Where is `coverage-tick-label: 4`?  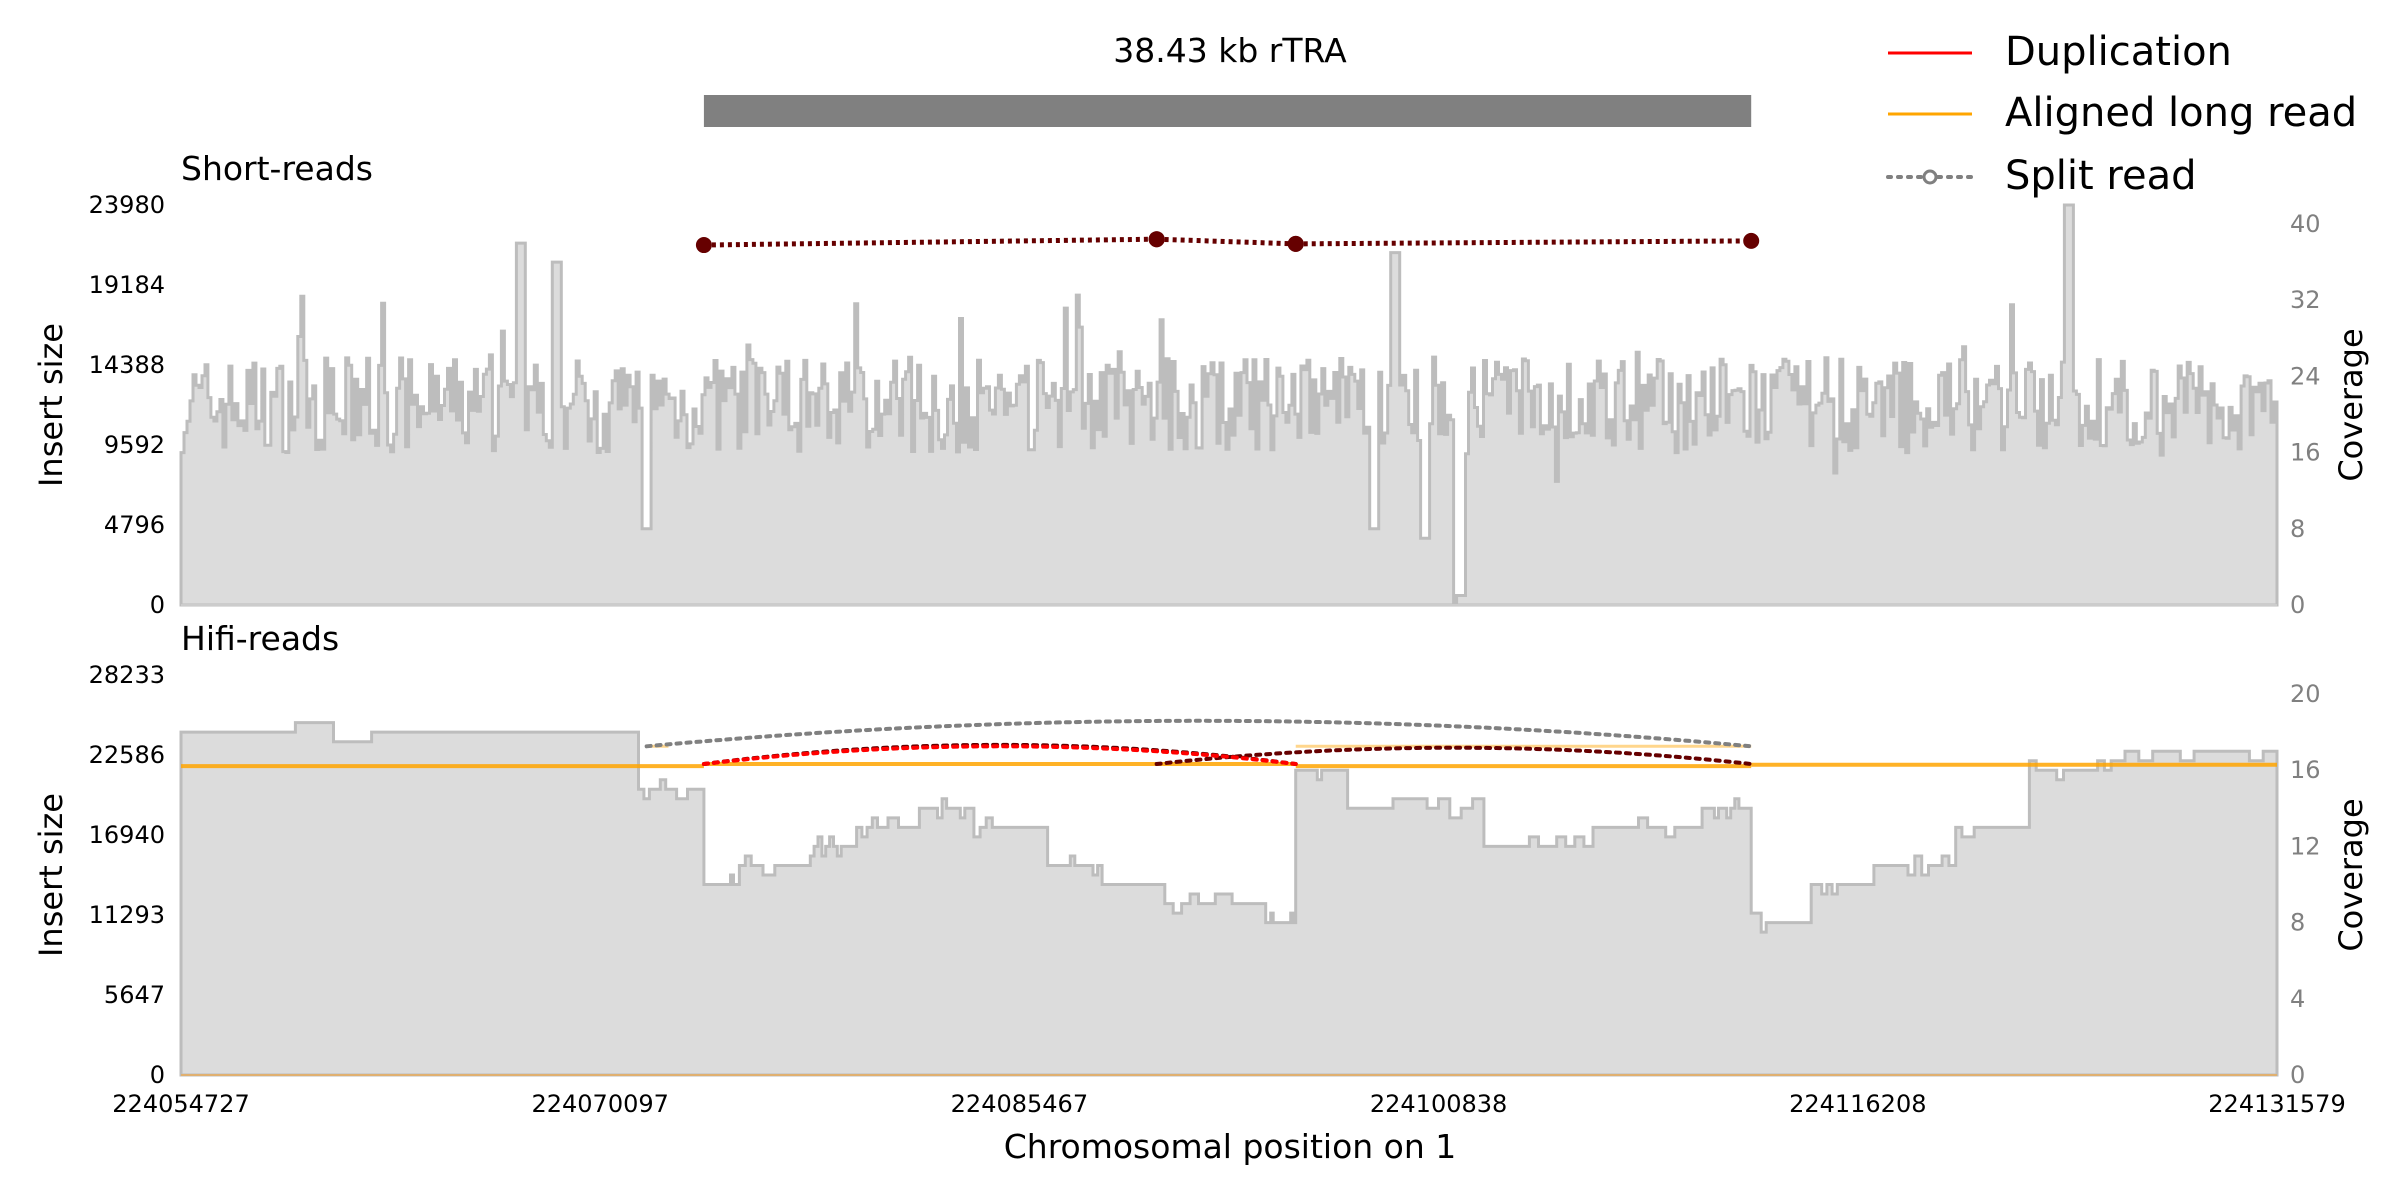
coverage-tick-label: 4 is located at coordinates (2297, 999).